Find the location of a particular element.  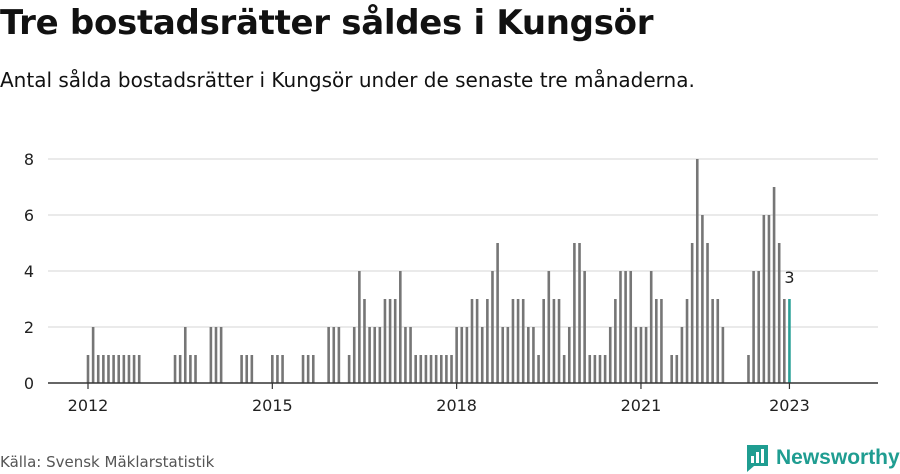

x-axis-ticks: 2012 2015 2018 2021 2023 is located at coordinates (439, 399).